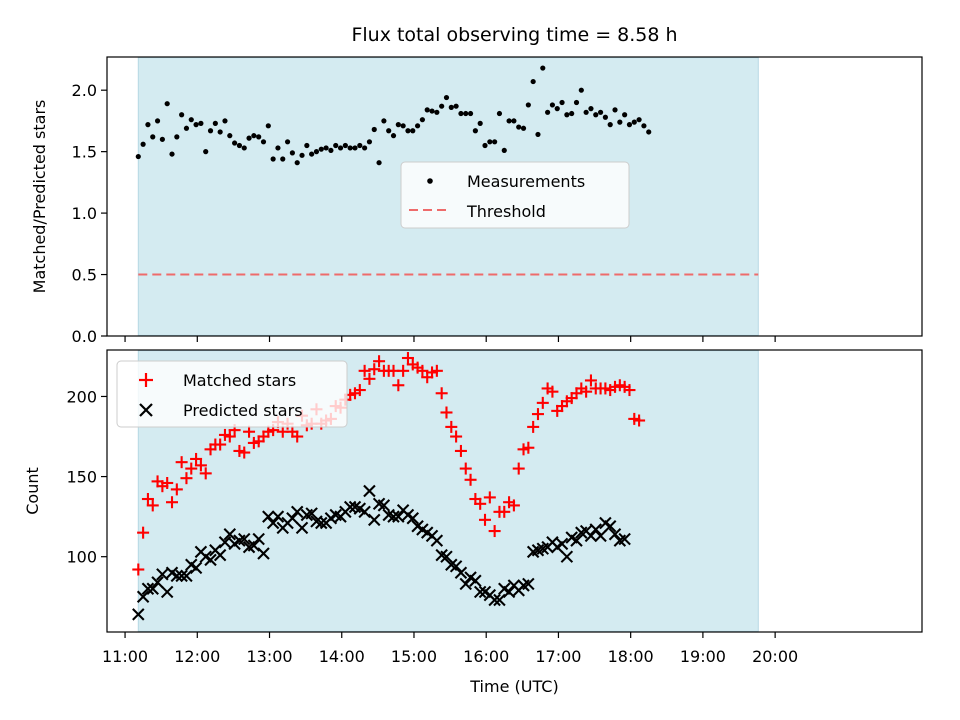 This screenshot has width=960, height=720. Describe the element at coordinates (393, 115) in the screenshot. I see `measurement-points` at that location.